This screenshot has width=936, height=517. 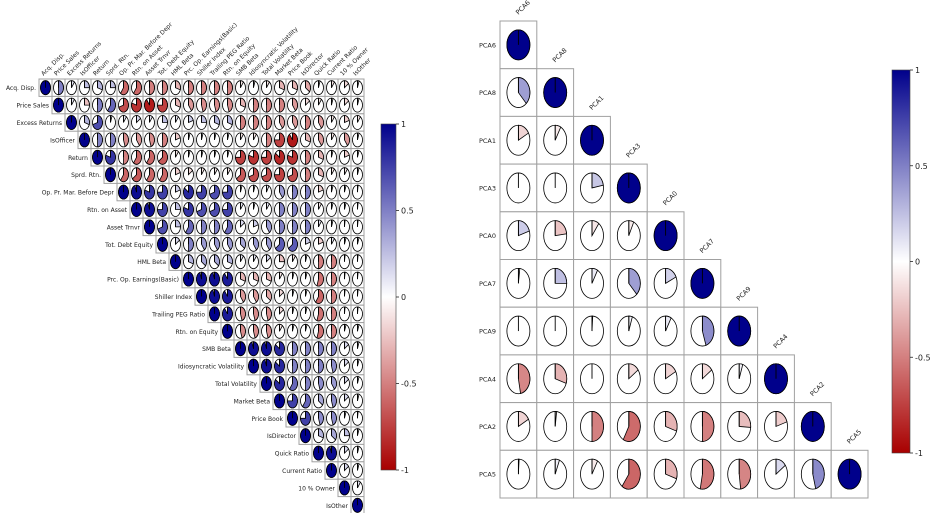 What do you see at coordinates (292, 88) in the screenshot?
I see `pie-acq-disp-price-book` at bounding box center [292, 88].